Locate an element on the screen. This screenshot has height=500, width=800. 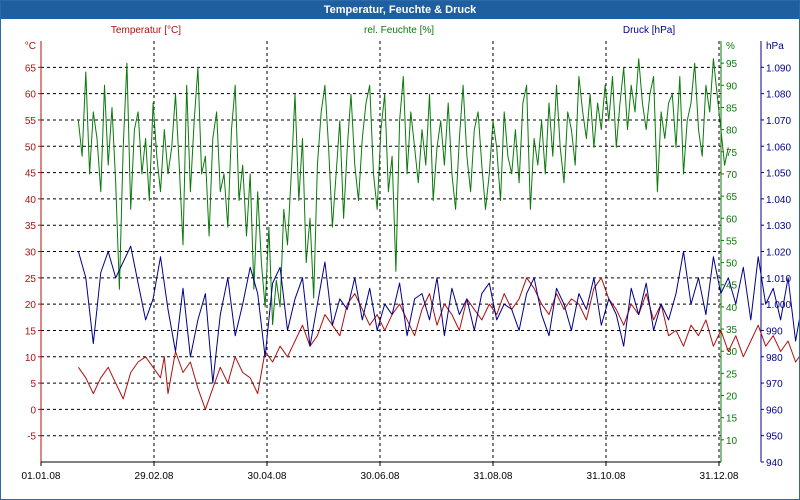
pressure-tick-label: 1.070 is located at coordinates (778, 121).